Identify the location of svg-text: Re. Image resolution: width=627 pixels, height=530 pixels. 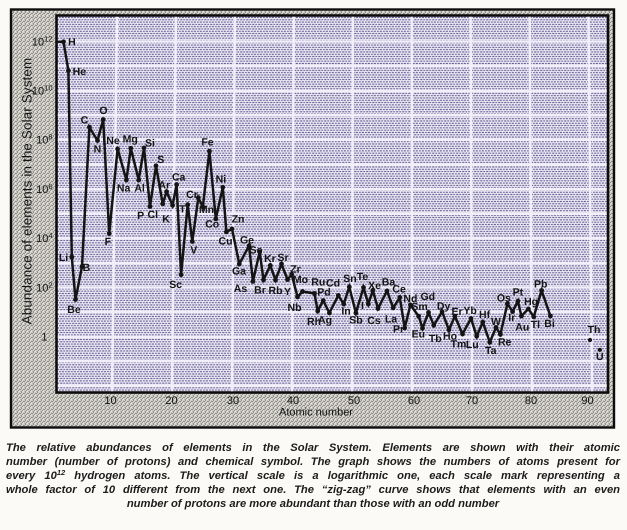
(505, 342).